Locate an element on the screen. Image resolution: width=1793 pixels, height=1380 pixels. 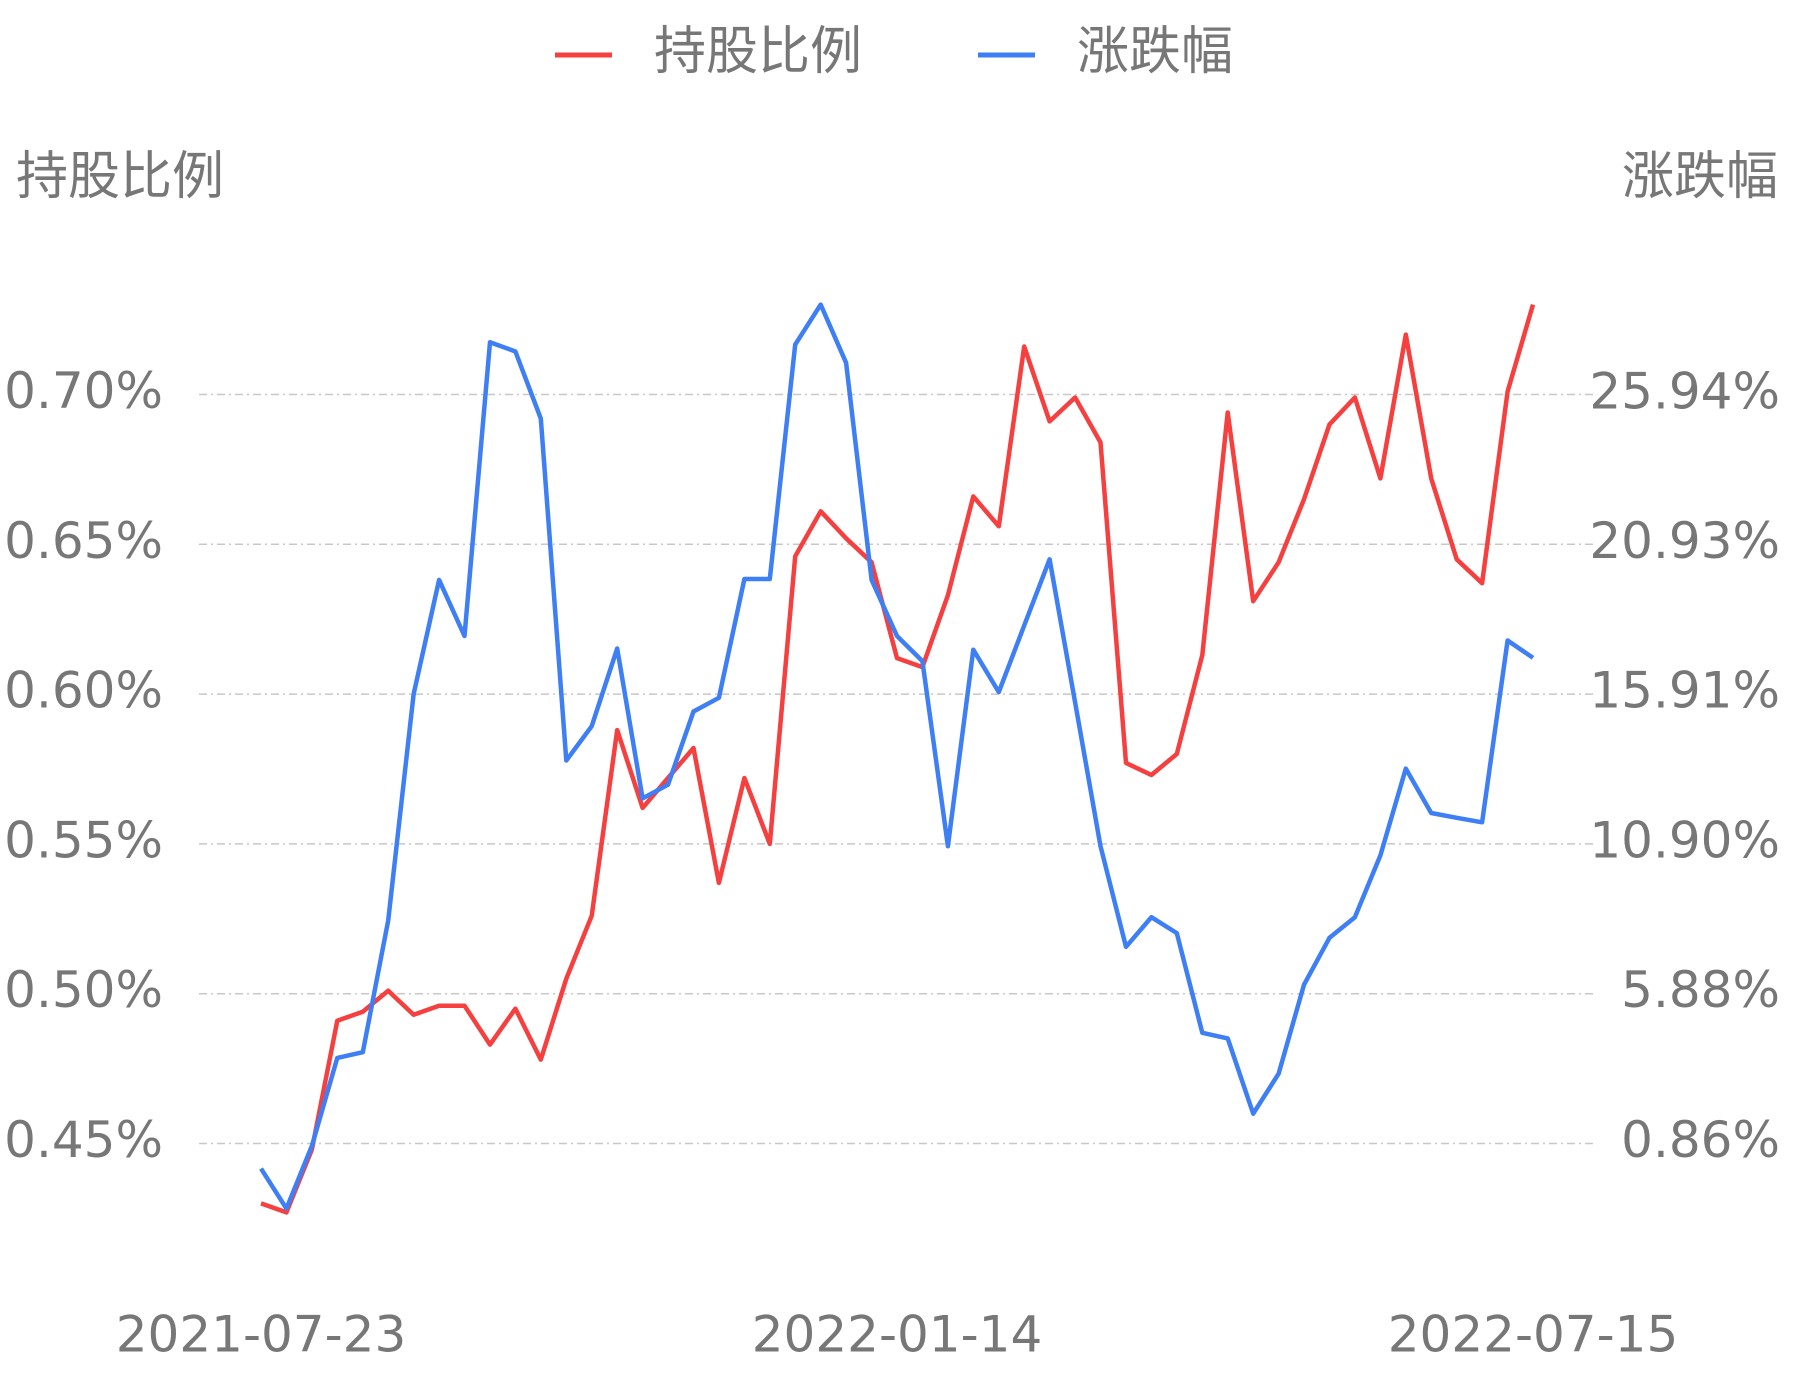
y2-tick-label: 20.93% is located at coordinates (1684, 541).